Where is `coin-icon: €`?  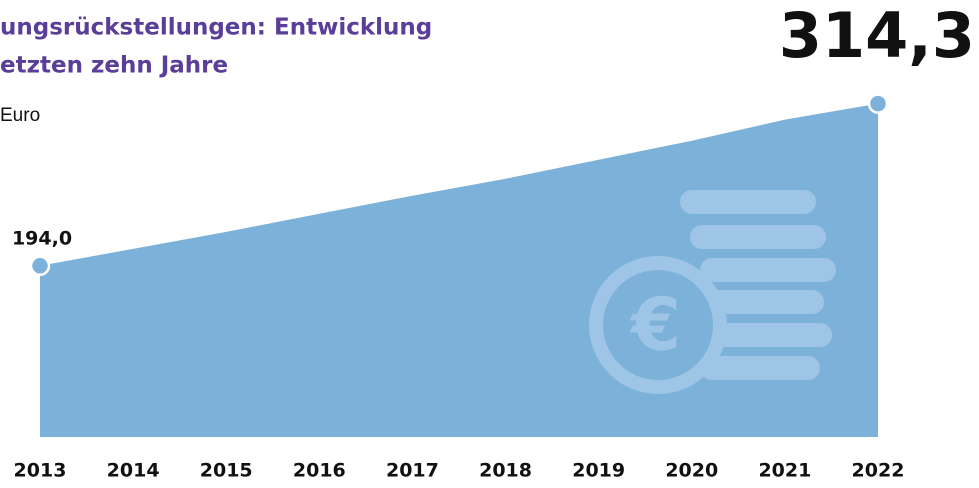
coin-icon: € is located at coordinates (712, 292).